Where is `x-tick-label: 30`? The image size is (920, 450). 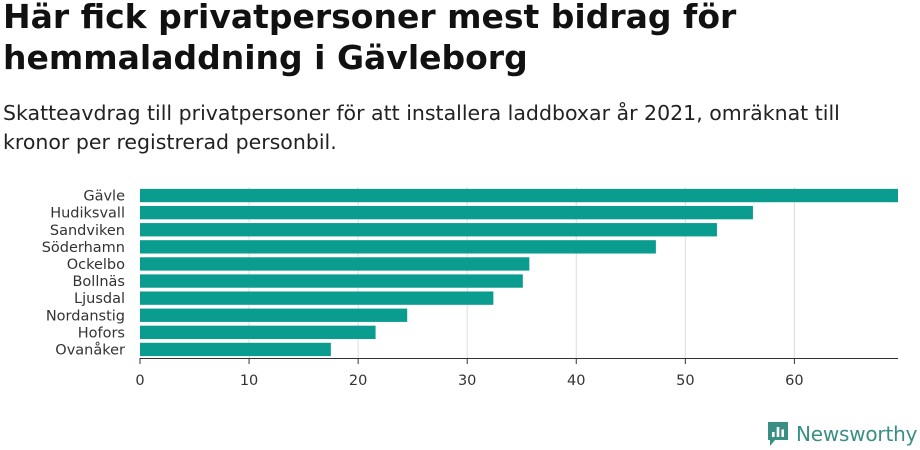
x-tick-label: 30 is located at coordinates (467, 381).